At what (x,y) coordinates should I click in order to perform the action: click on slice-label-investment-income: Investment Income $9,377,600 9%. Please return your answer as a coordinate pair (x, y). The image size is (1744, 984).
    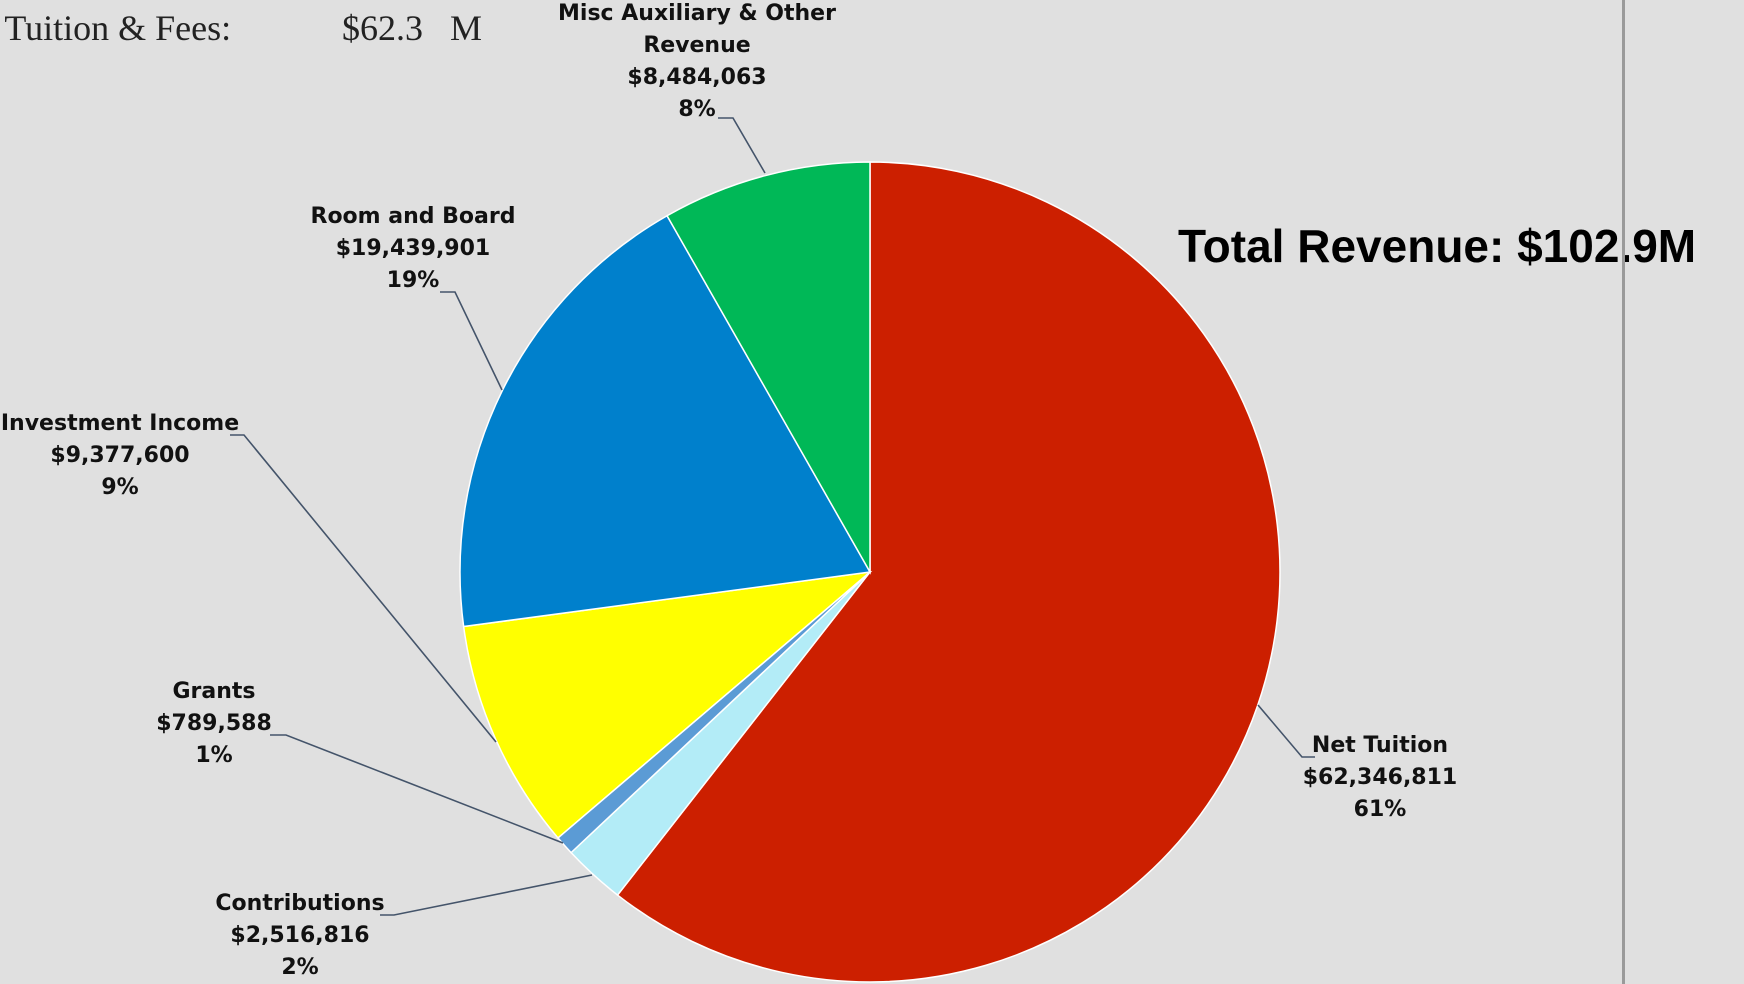
    Looking at the image, I should click on (120, 455).